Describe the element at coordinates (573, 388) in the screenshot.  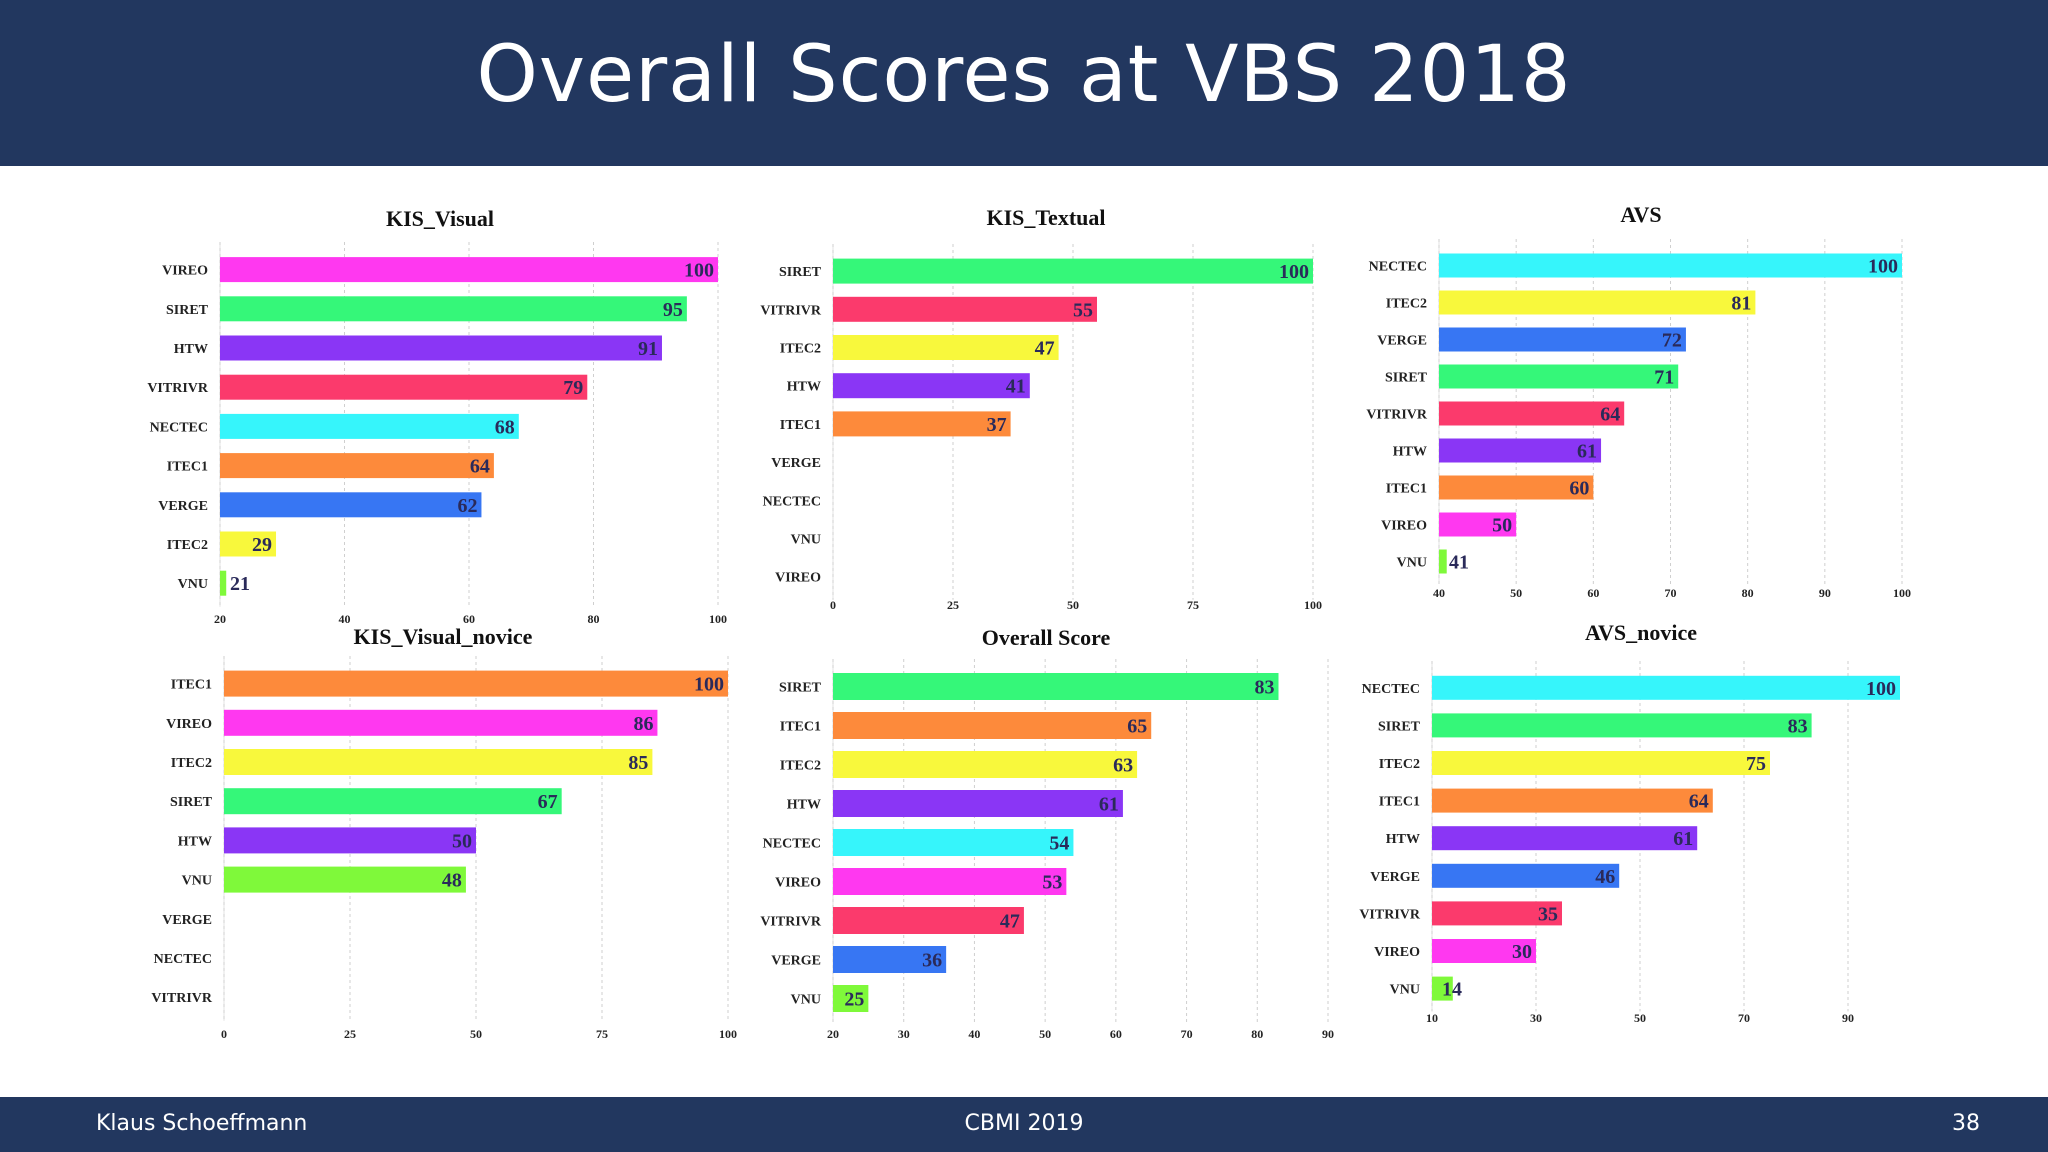
I see `value-label: 79` at that location.